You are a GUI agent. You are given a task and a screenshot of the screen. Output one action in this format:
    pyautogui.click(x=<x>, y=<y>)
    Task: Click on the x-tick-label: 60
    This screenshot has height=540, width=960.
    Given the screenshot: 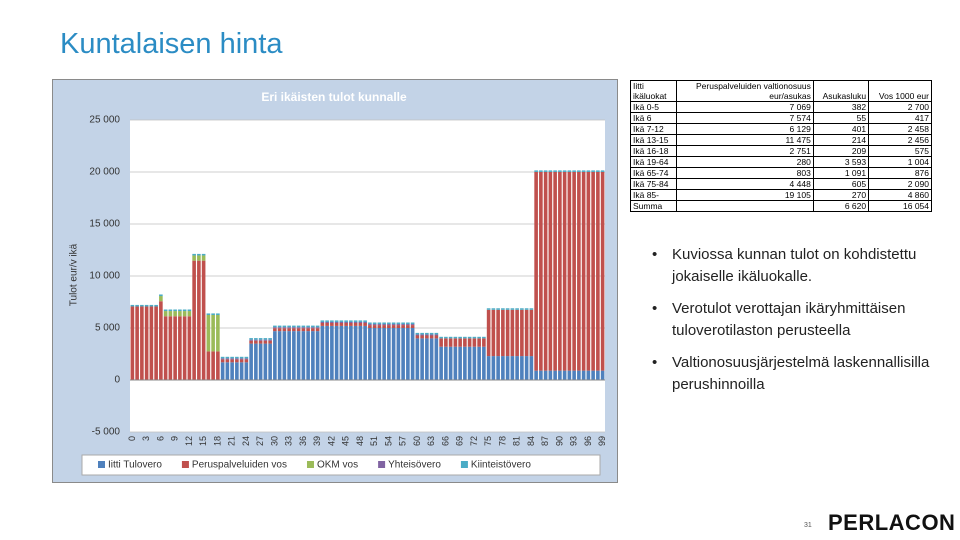 What is the action you would take?
    pyautogui.click(x=417, y=441)
    